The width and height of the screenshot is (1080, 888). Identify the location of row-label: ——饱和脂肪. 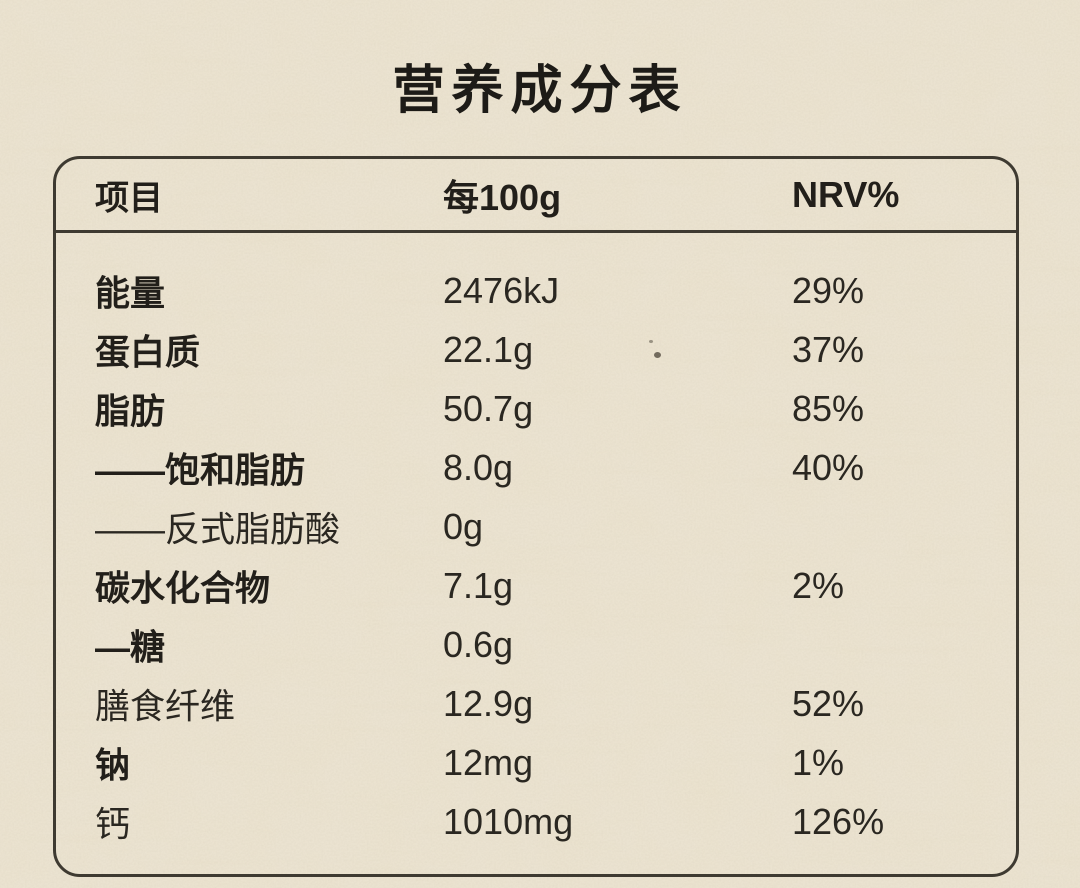
(200, 470).